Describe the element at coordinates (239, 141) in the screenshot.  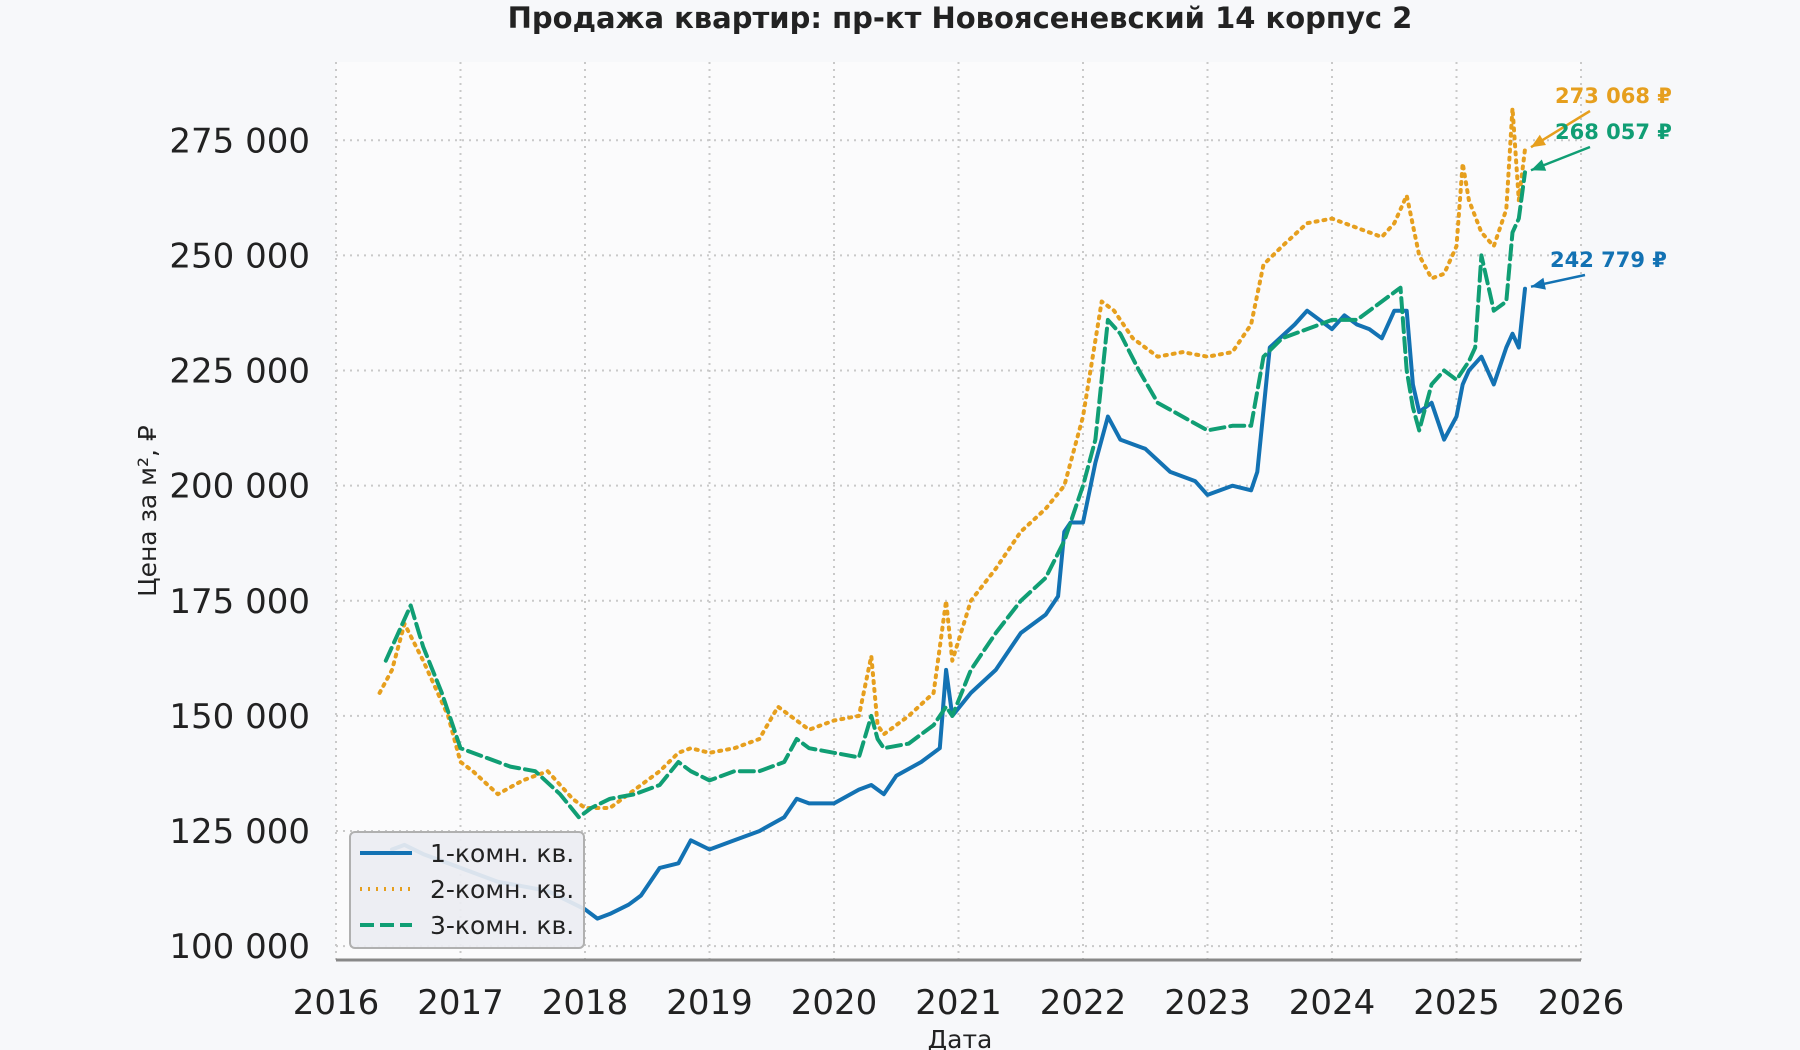
I see `y-tick-label: 275 000` at that location.